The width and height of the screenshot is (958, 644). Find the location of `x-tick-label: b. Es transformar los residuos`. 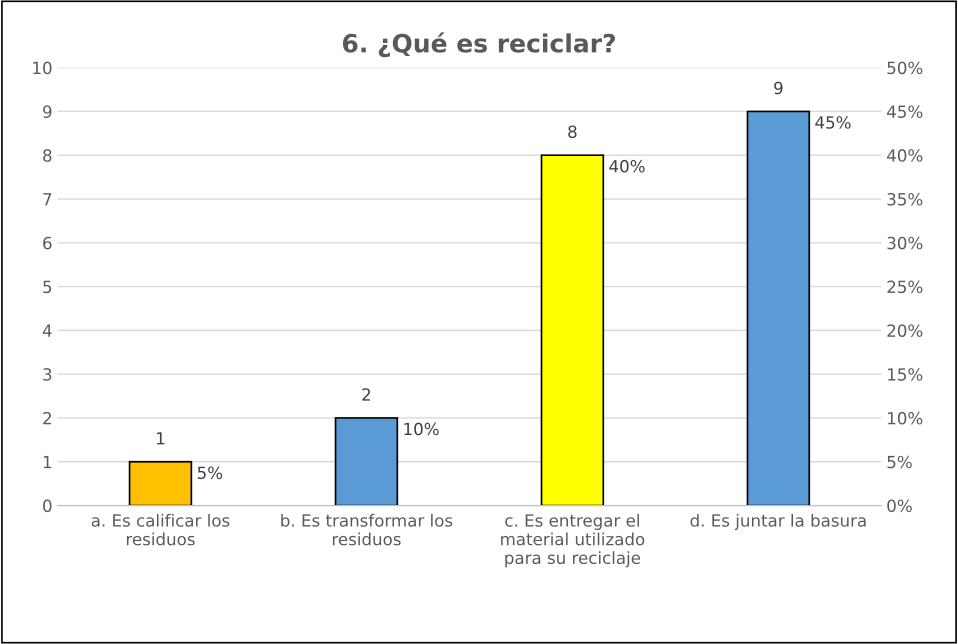

x-tick-label: b. Es transformar los residuos is located at coordinates (366, 530).